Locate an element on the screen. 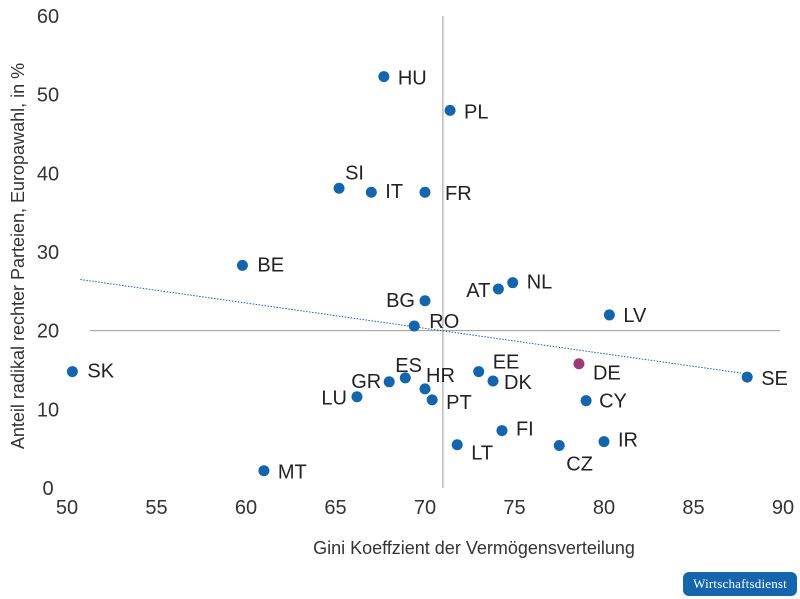 The height and width of the screenshot is (599, 800). point-label: SI is located at coordinates (354, 173).